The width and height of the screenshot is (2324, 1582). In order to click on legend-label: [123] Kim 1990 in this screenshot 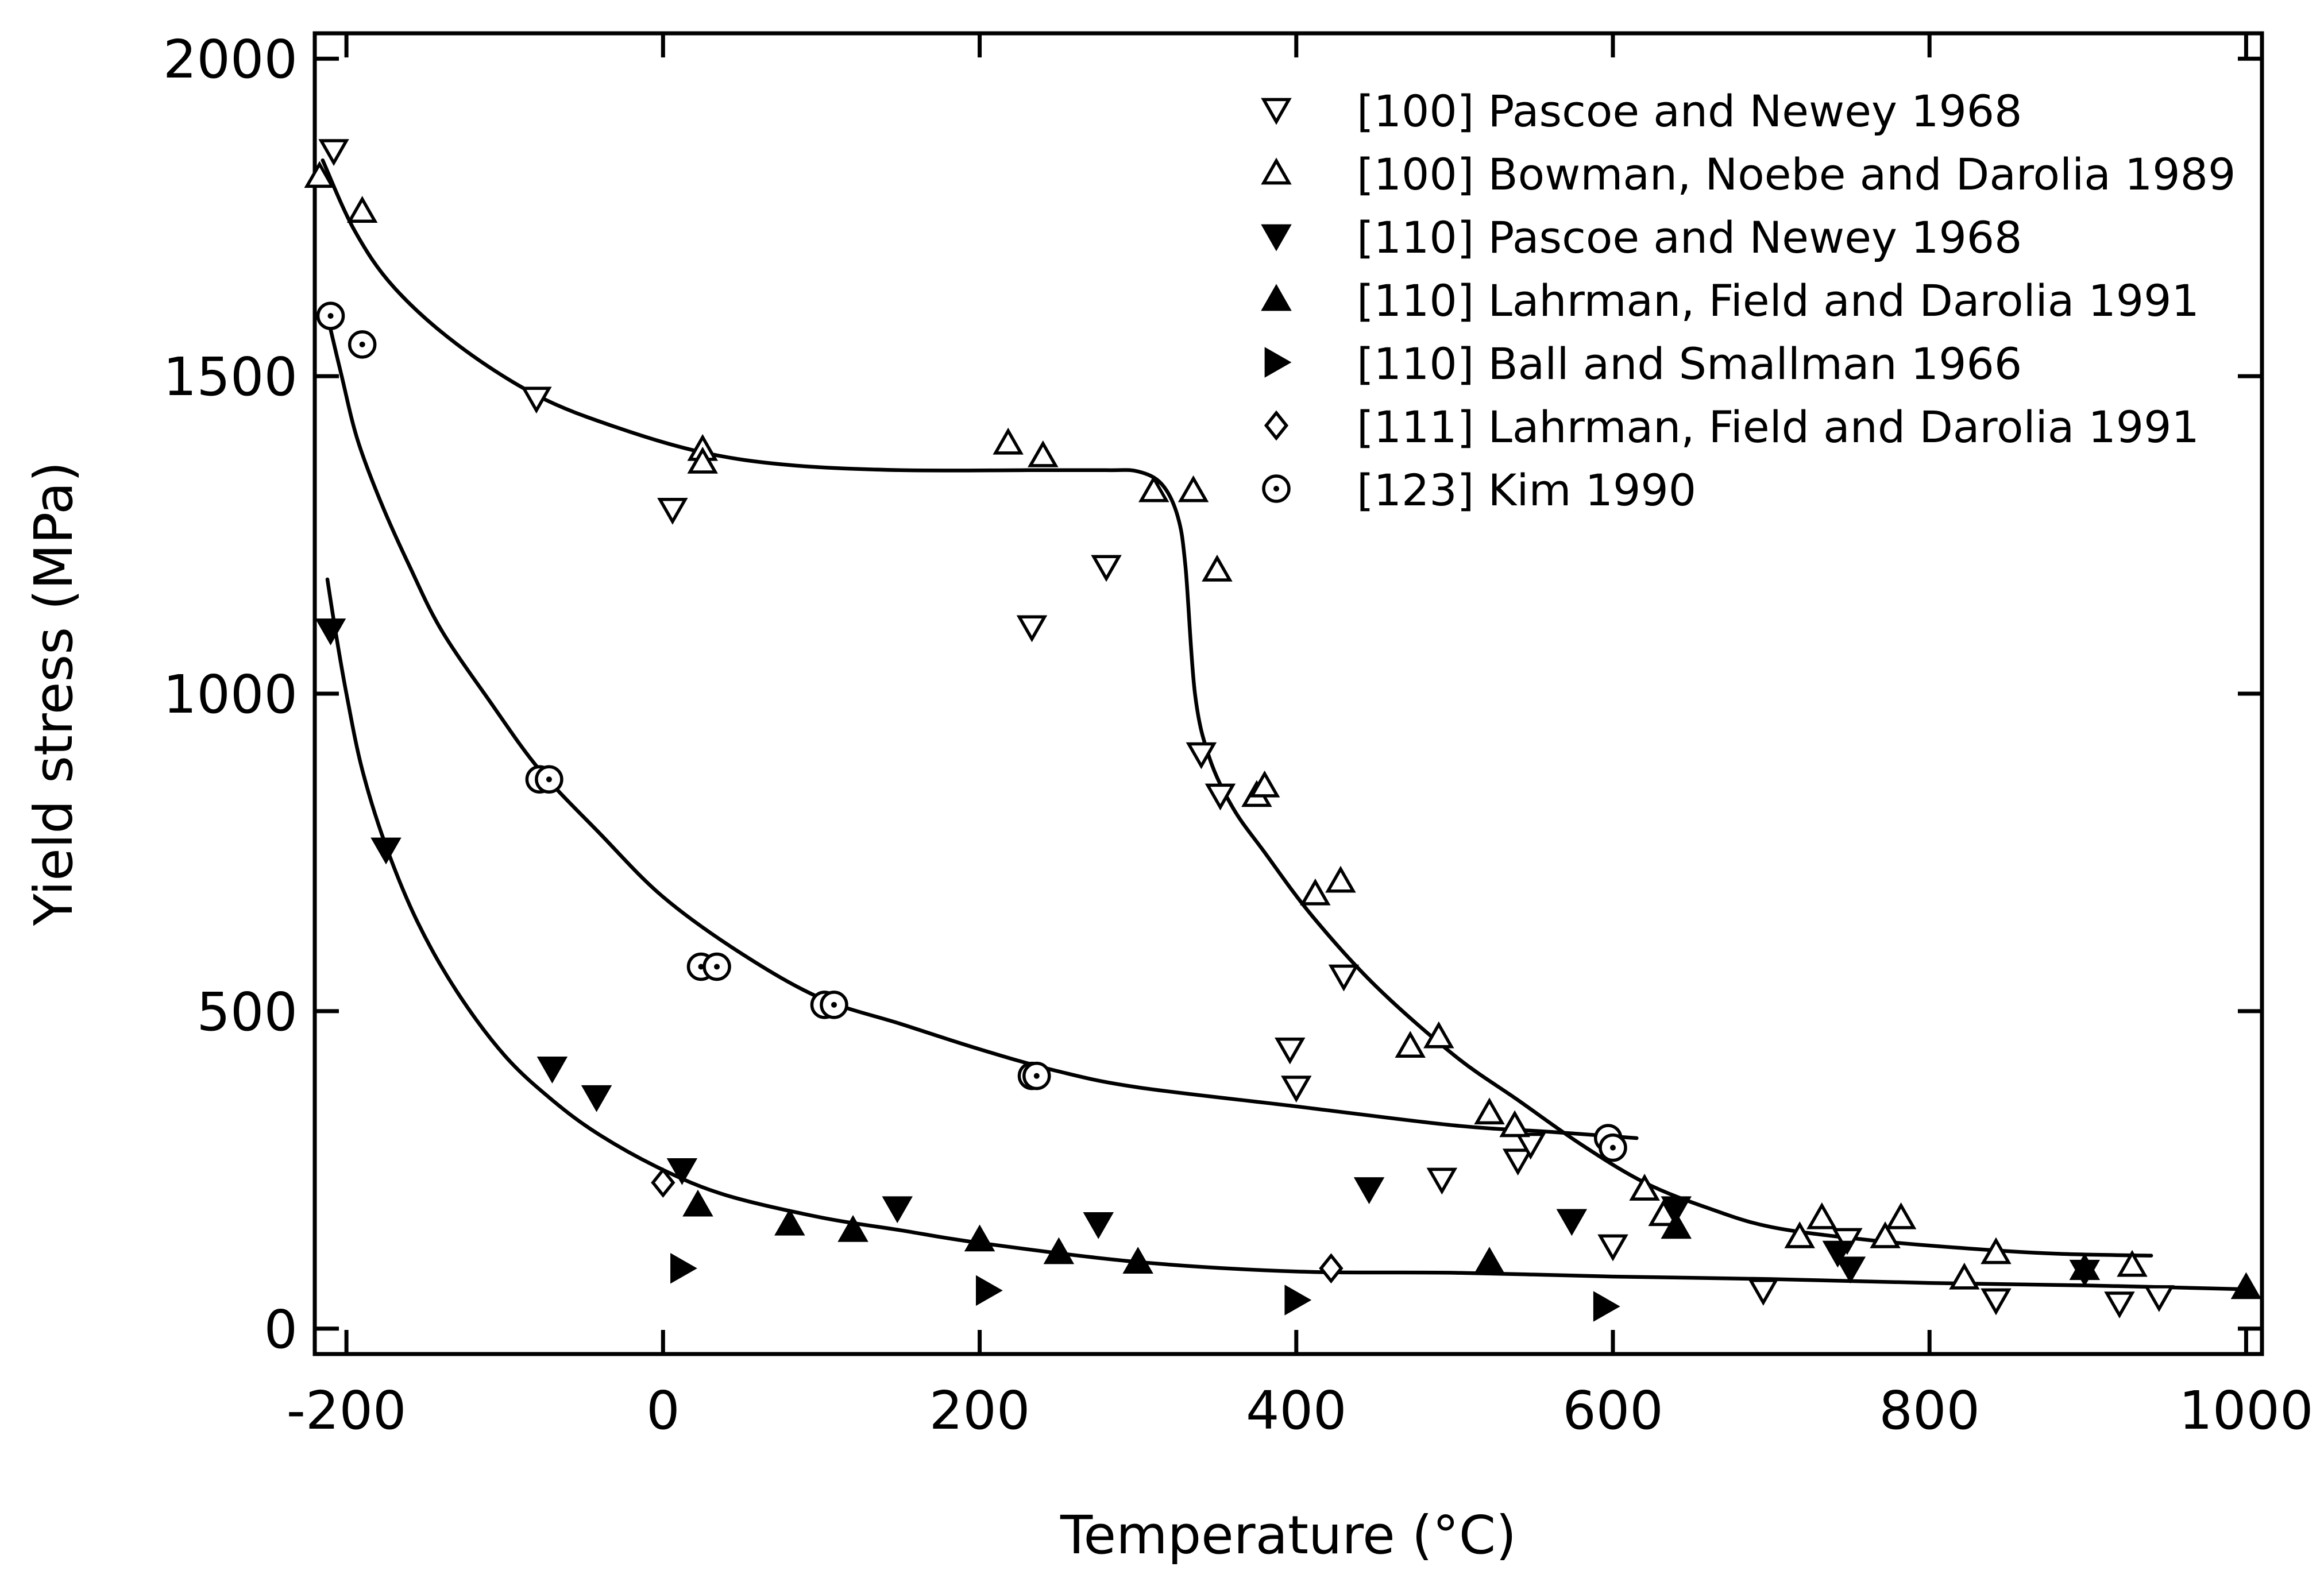, I will do `click(1527, 491)`.